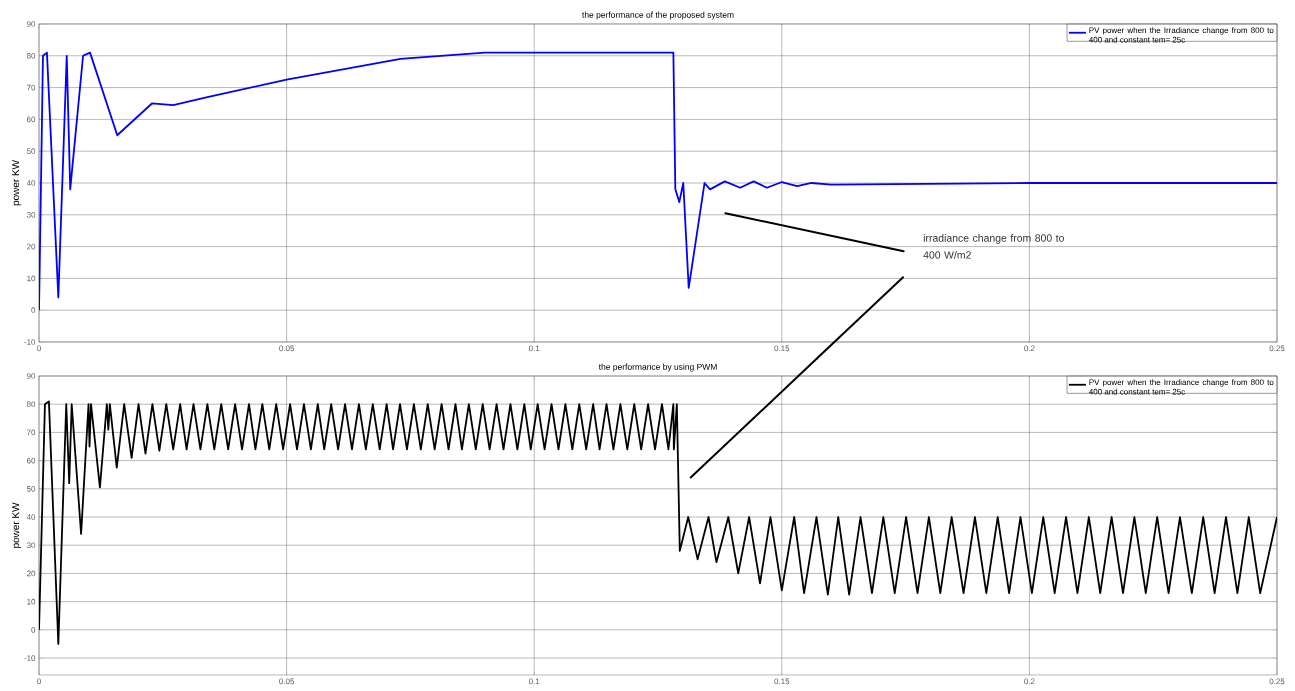  I want to click on chart-title: the performance of the proposed system, so click(658, 15).